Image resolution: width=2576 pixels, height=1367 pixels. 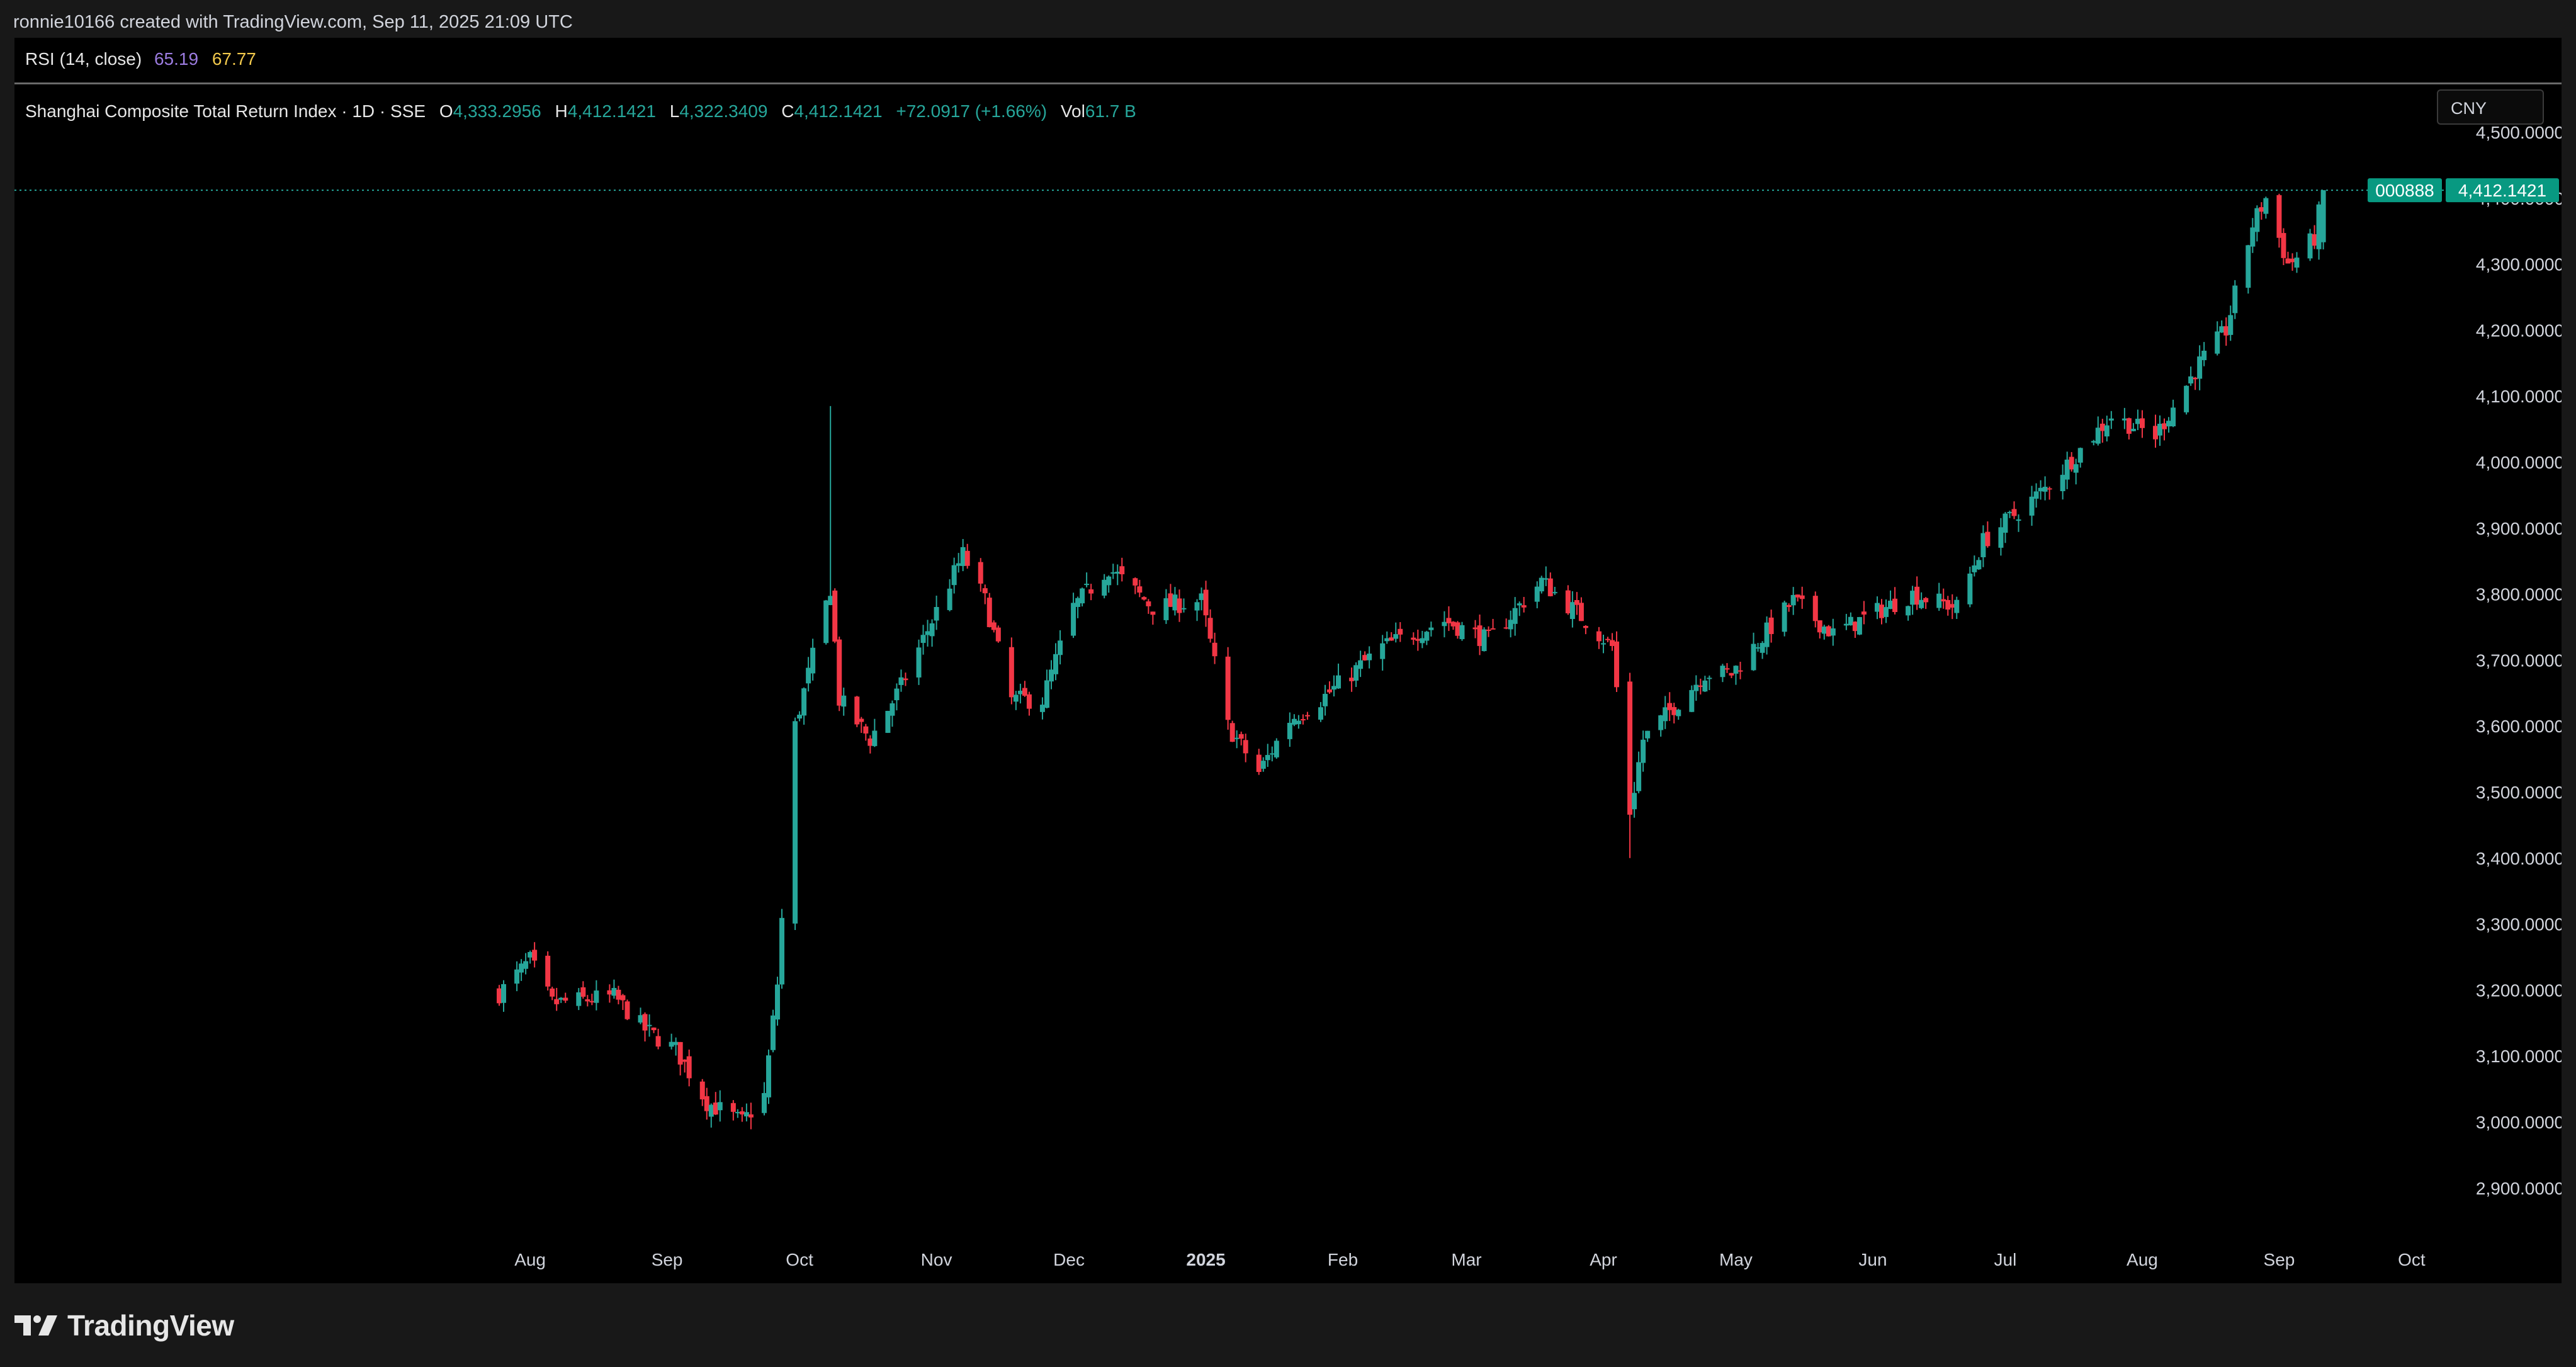 What do you see at coordinates (497, 111) in the screenshot?
I see `open-value: 4,333.2956` at bounding box center [497, 111].